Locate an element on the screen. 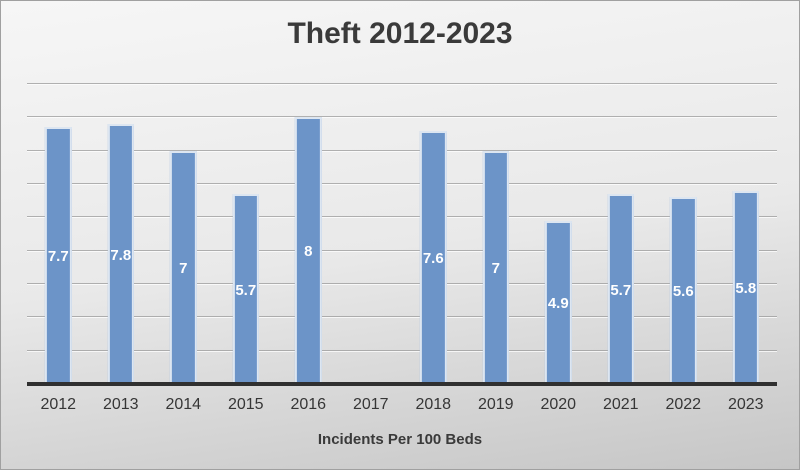 Image resolution: width=800 pixels, height=470 pixels. bar-2015: 5.7 is located at coordinates (245, 289).